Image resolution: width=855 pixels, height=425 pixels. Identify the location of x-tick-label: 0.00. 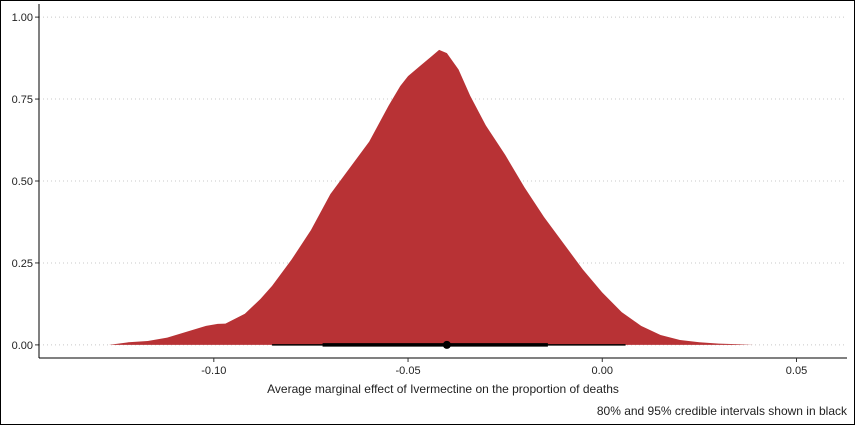
(602, 371).